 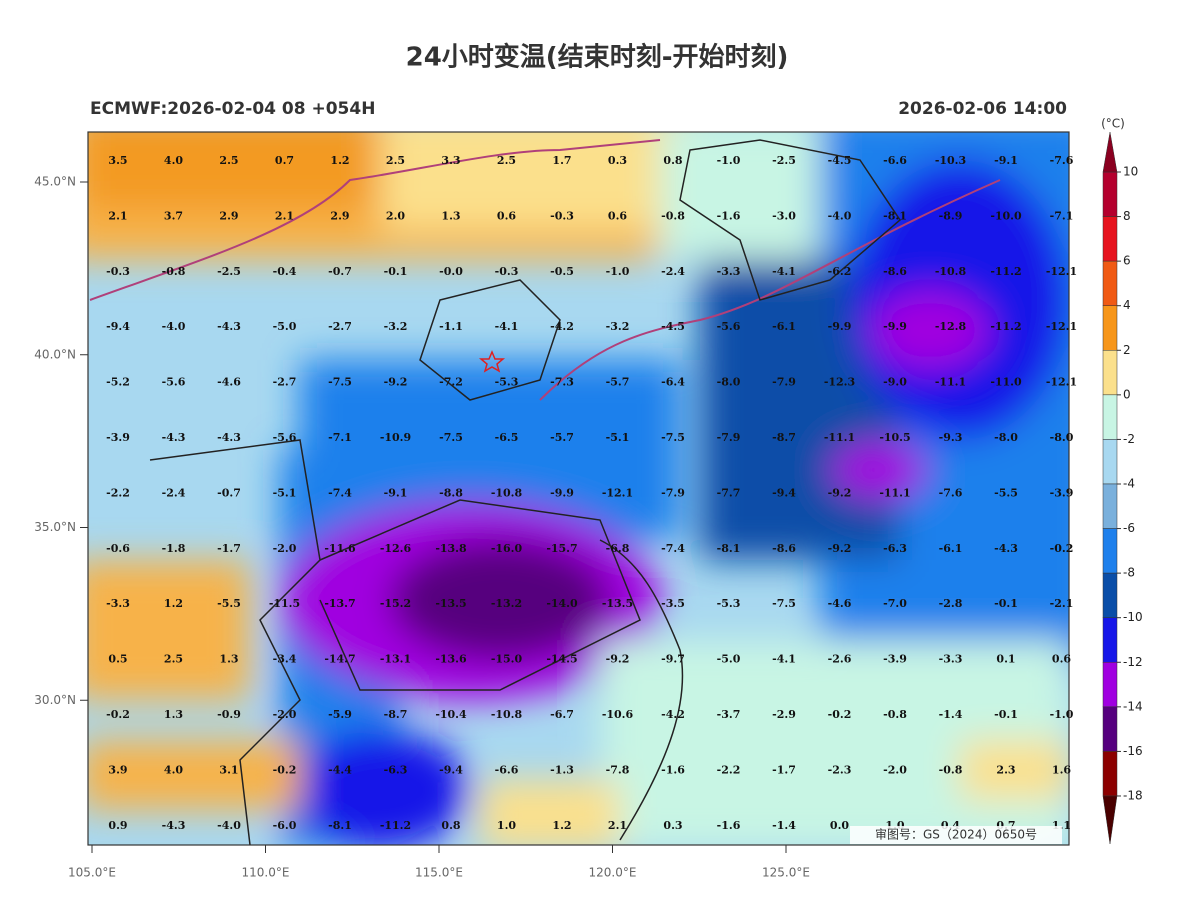 I want to click on grid-value: -1.0, so click(x=729, y=160).